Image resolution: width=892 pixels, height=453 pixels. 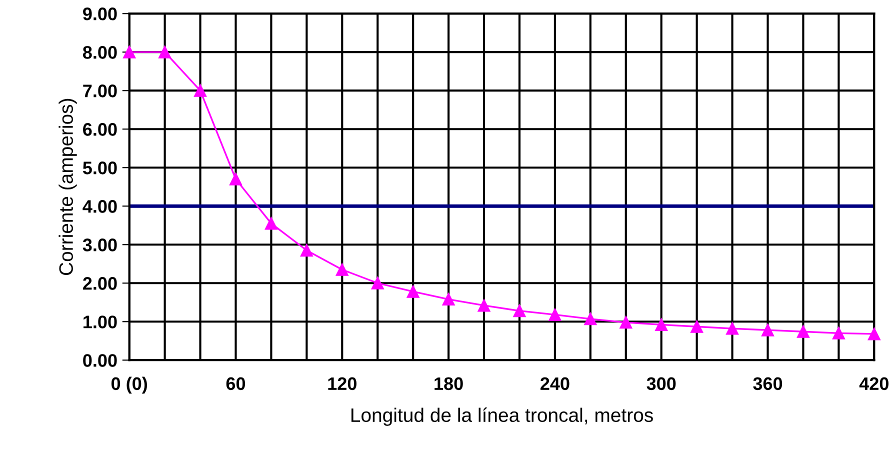 I want to click on y-tick-label: 7.00, so click(x=100, y=91).